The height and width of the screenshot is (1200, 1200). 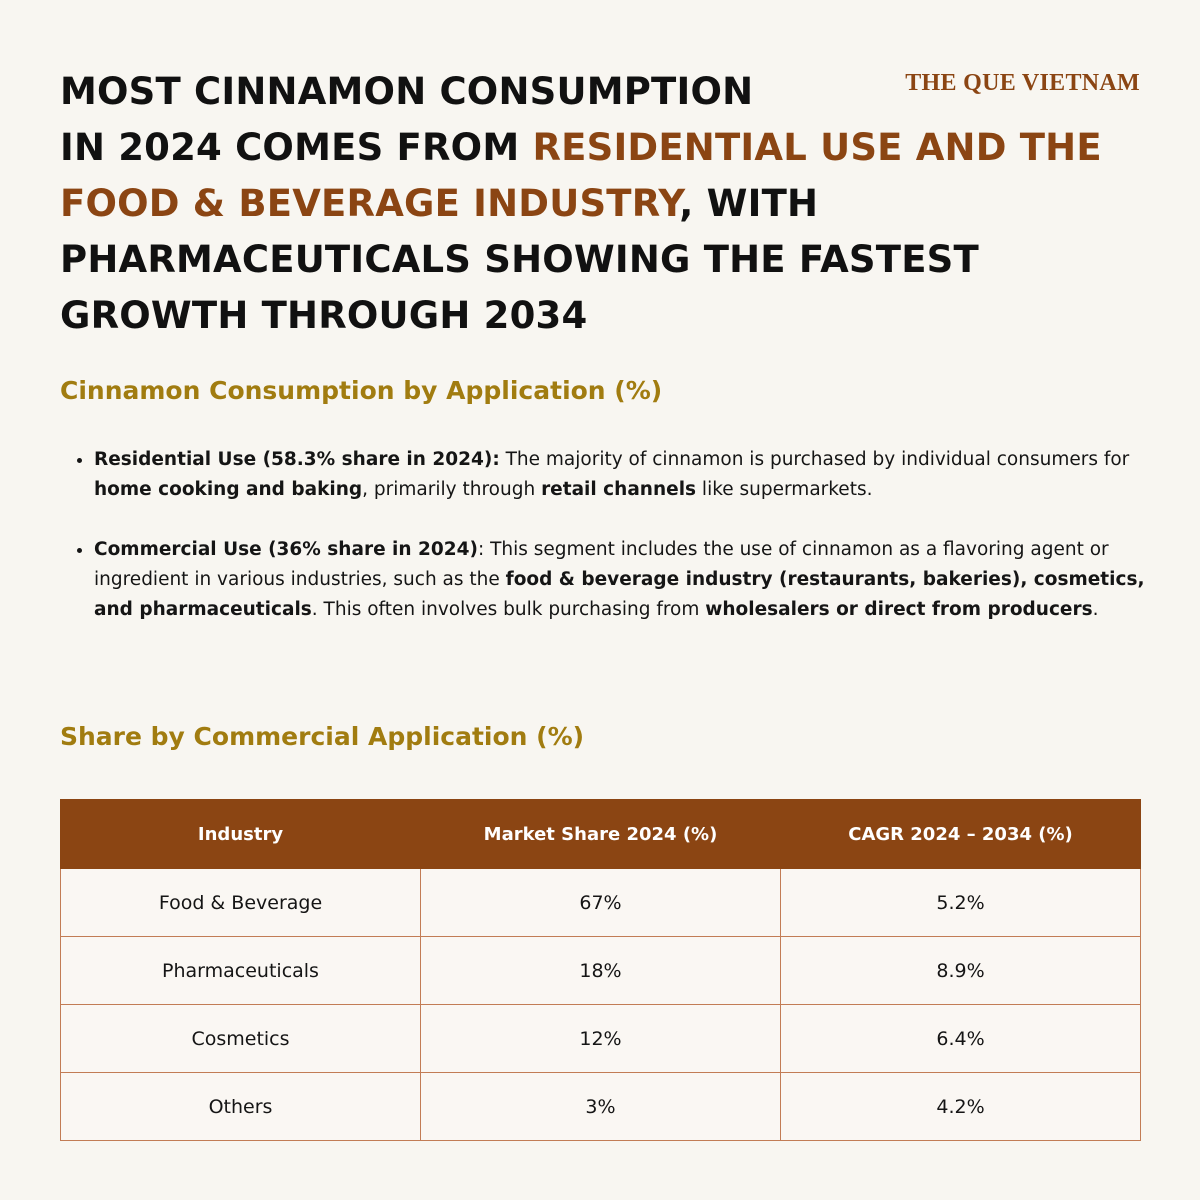 What do you see at coordinates (784, 489) in the screenshot?
I see `text: like supermarkets.` at bounding box center [784, 489].